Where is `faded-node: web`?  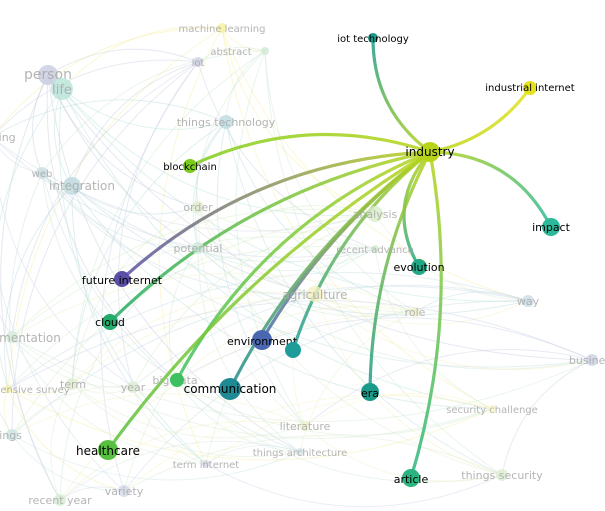
faded-node: web is located at coordinates (42, 173).